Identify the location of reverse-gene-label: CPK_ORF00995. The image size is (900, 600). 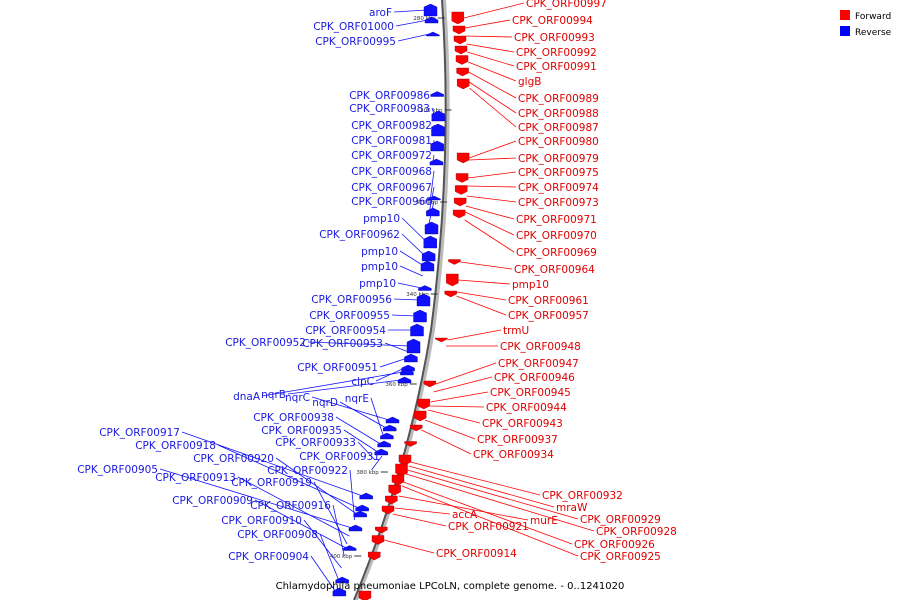
(355, 42).